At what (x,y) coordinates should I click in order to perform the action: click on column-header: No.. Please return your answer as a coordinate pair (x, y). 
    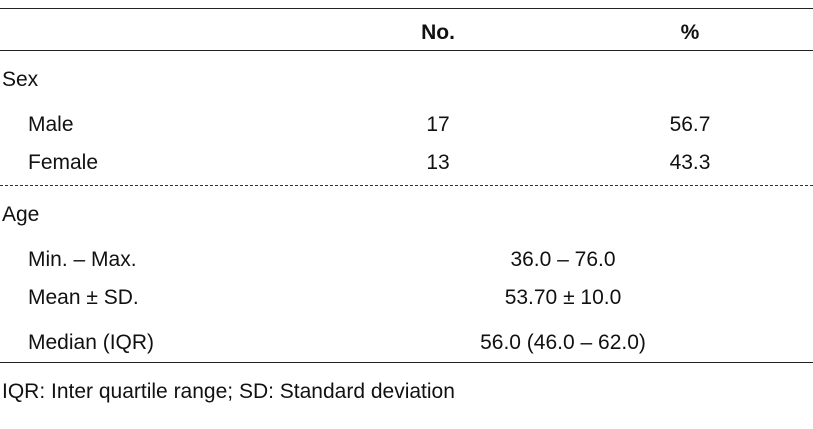
    Looking at the image, I should click on (438, 32).